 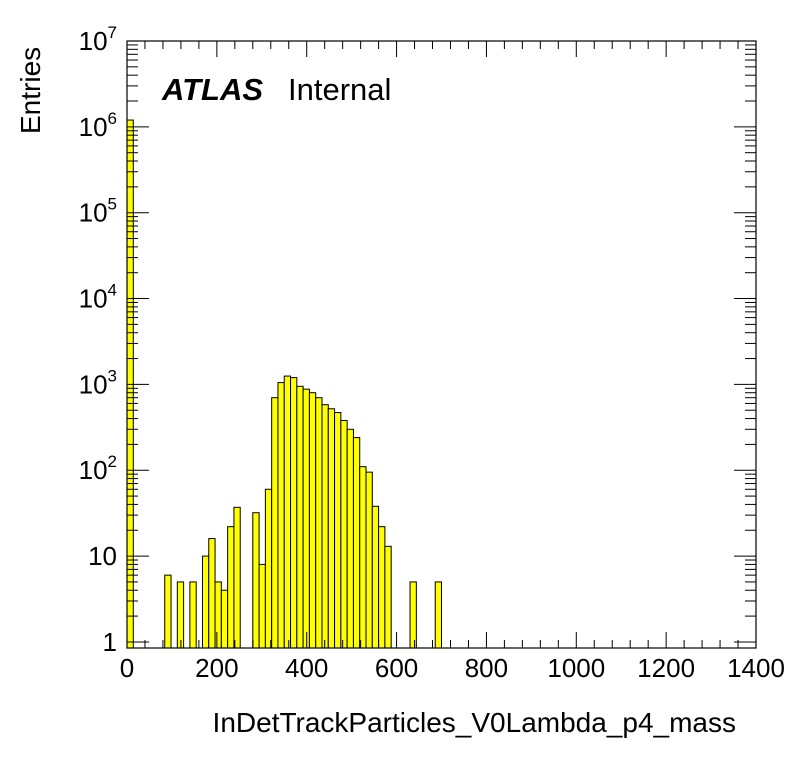 What do you see at coordinates (127, 668) in the screenshot?
I see `x-tick-label: 0` at bounding box center [127, 668].